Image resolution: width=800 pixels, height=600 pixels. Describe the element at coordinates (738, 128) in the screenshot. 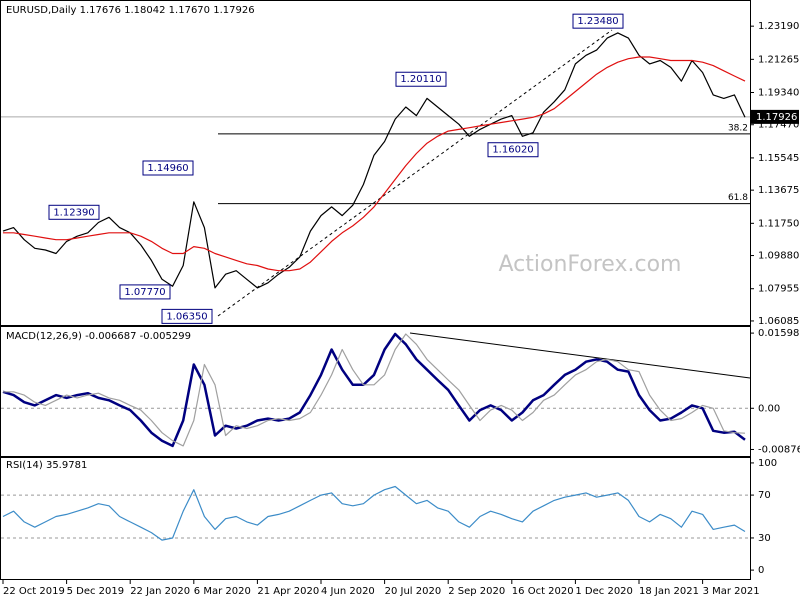

I see `fib-label: 38.2` at that location.